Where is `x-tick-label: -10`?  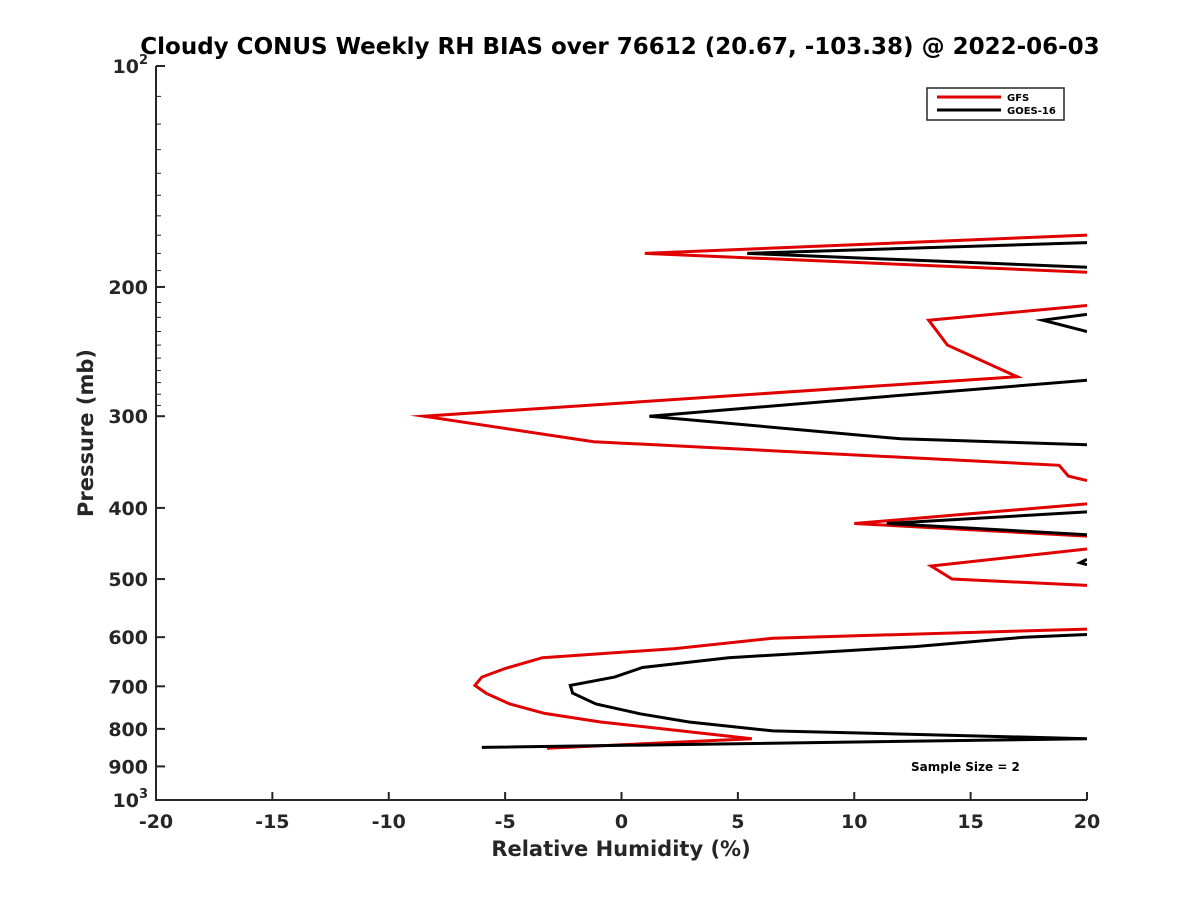
x-tick-label: -10 is located at coordinates (389, 822).